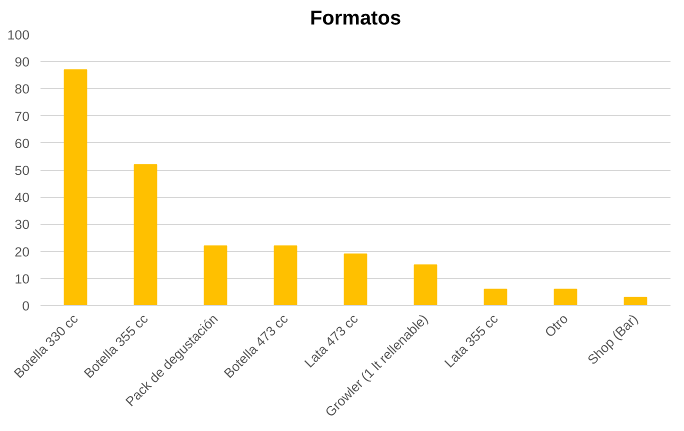 The image size is (684, 431). What do you see at coordinates (22, 89) in the screenshot?
I see `y-tick-label: 80` at bounding box center [22, 89].